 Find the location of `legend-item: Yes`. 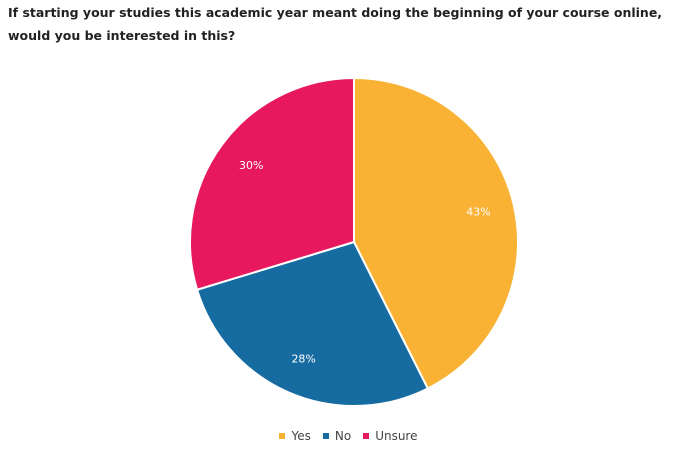

legend-item: Yes is located at coordinates (295, 436).